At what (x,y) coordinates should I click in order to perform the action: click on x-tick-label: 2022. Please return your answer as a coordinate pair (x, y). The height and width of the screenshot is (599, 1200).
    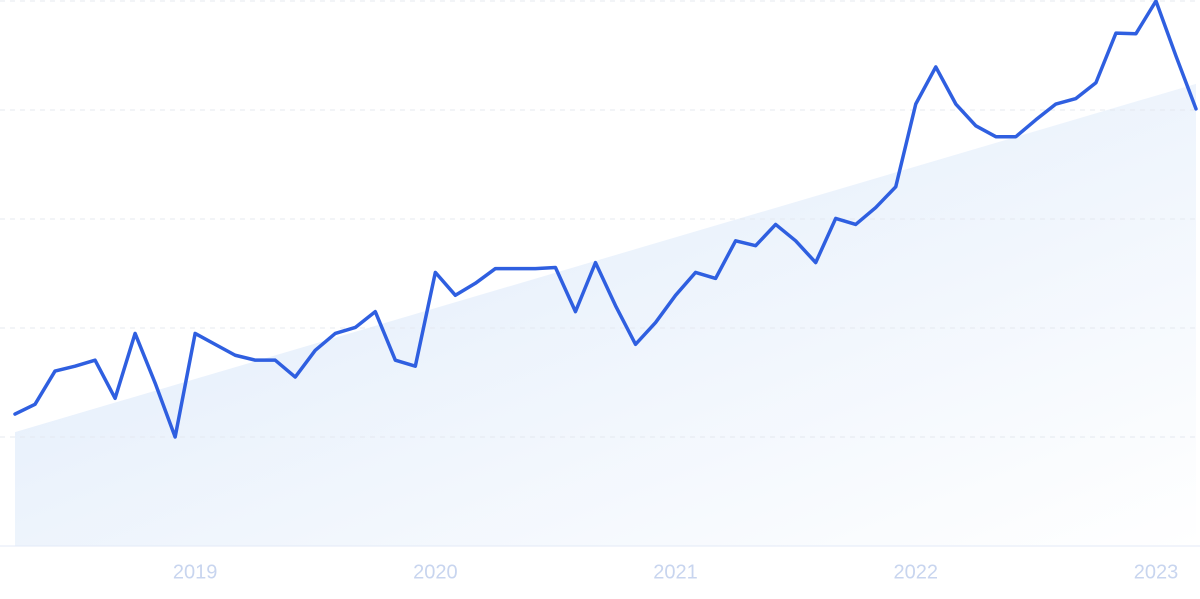
    Looking at the image, I should click on (916, 572).